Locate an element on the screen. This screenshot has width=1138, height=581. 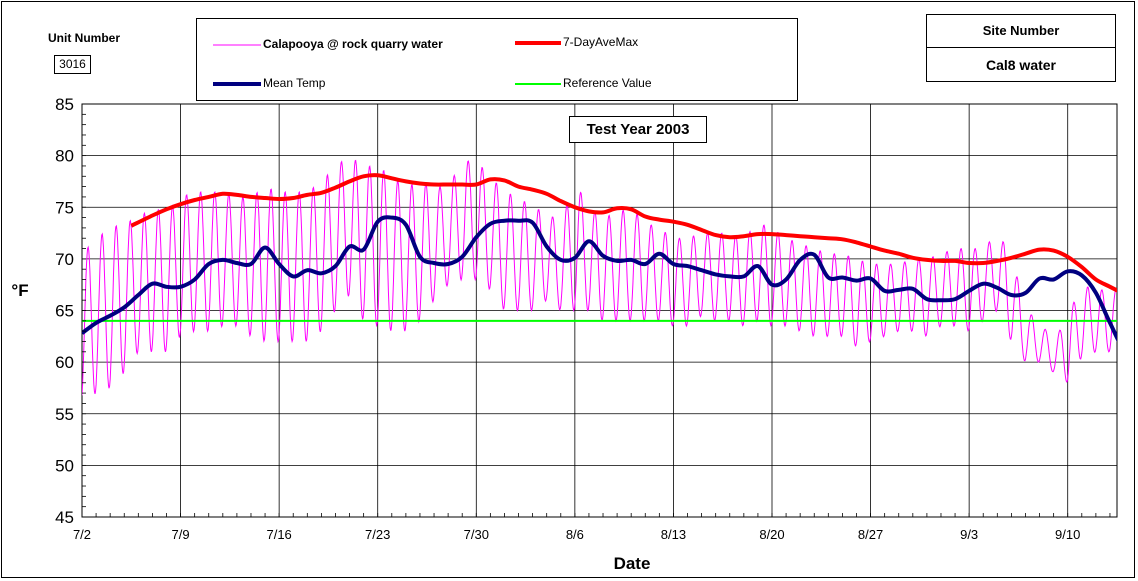
legend-label-mean-temp: Mean Temp is located at coordinates (294, 83).